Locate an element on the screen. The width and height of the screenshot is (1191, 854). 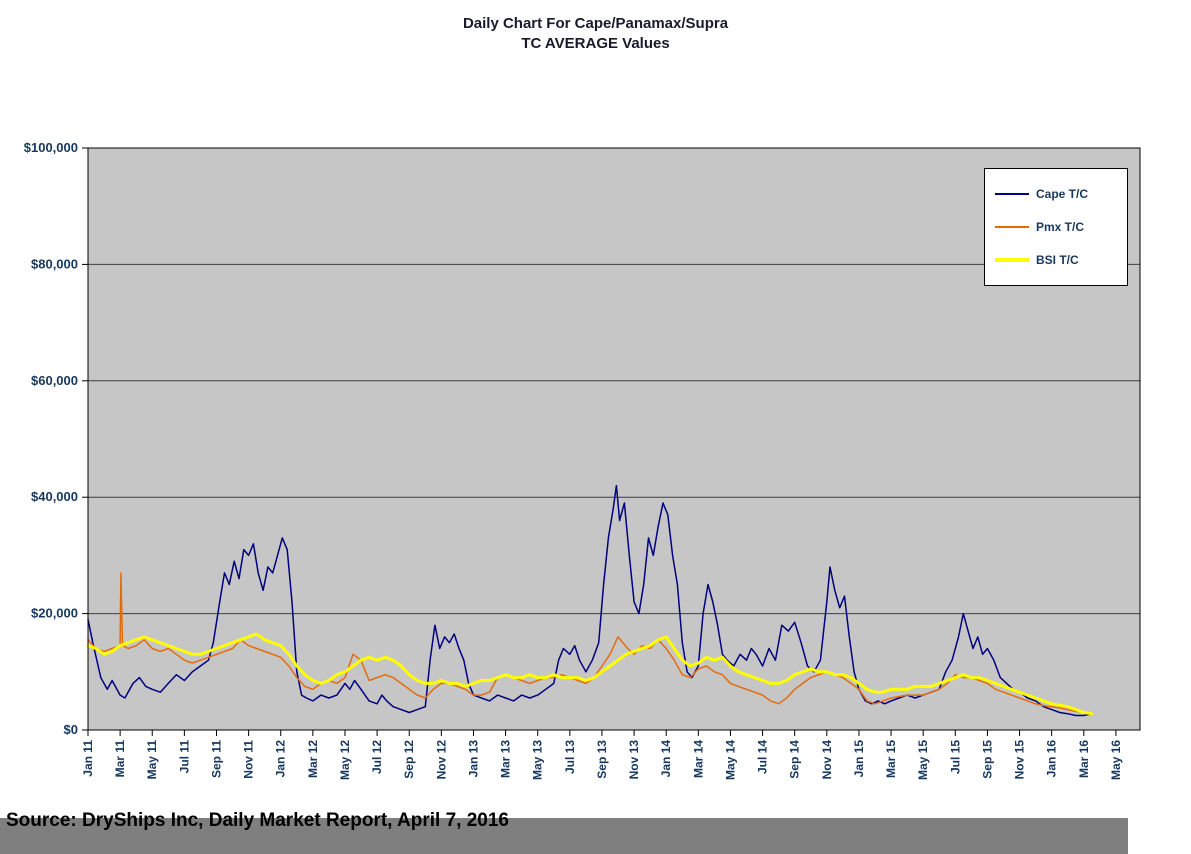
x-tick-label: Mar 12 is located at coordinates (313, 759).